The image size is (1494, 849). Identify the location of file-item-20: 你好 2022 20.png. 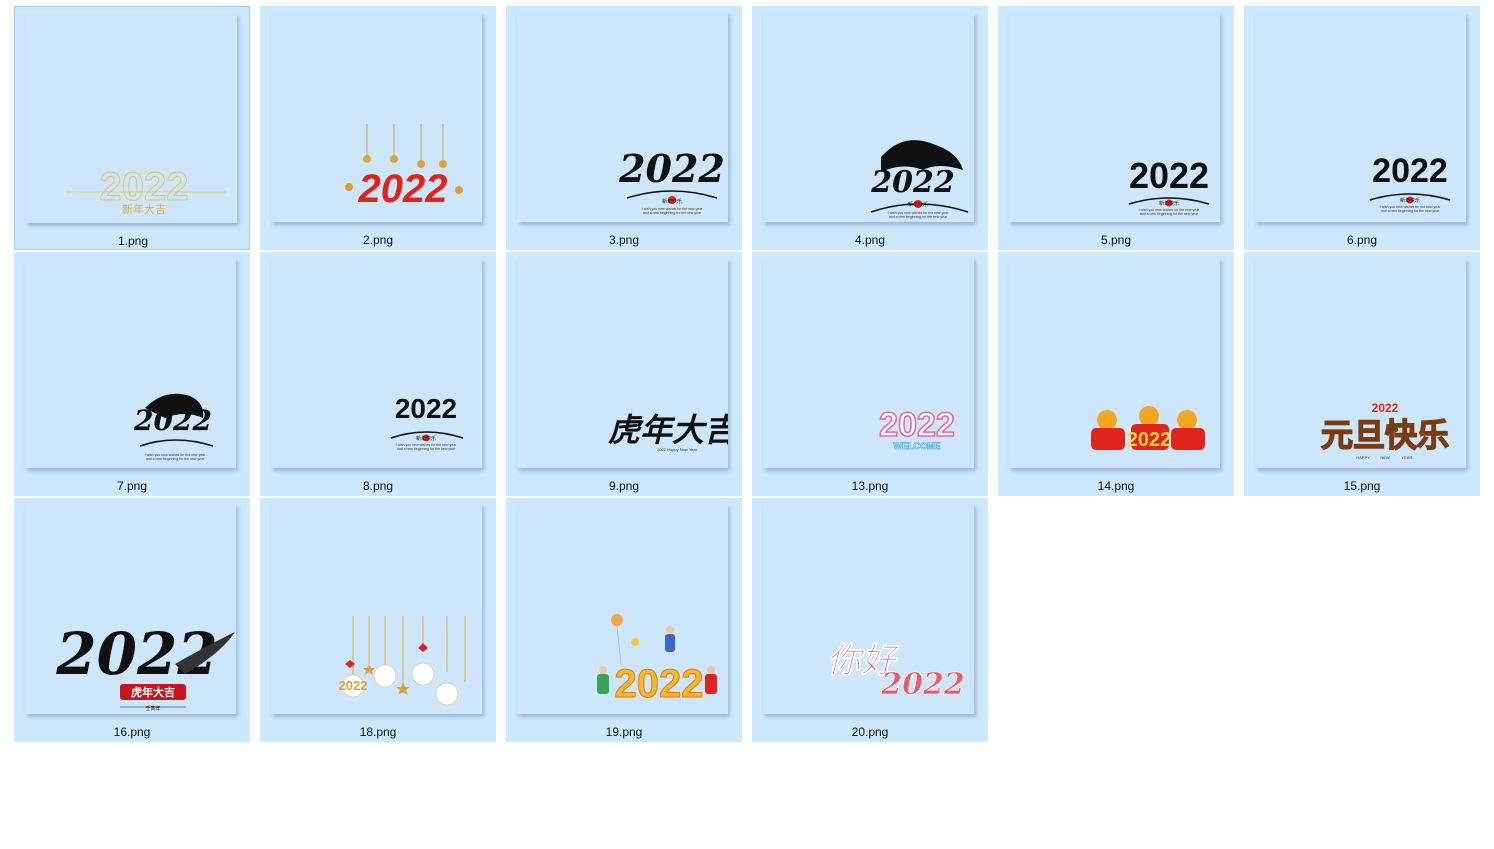
(870, 620).